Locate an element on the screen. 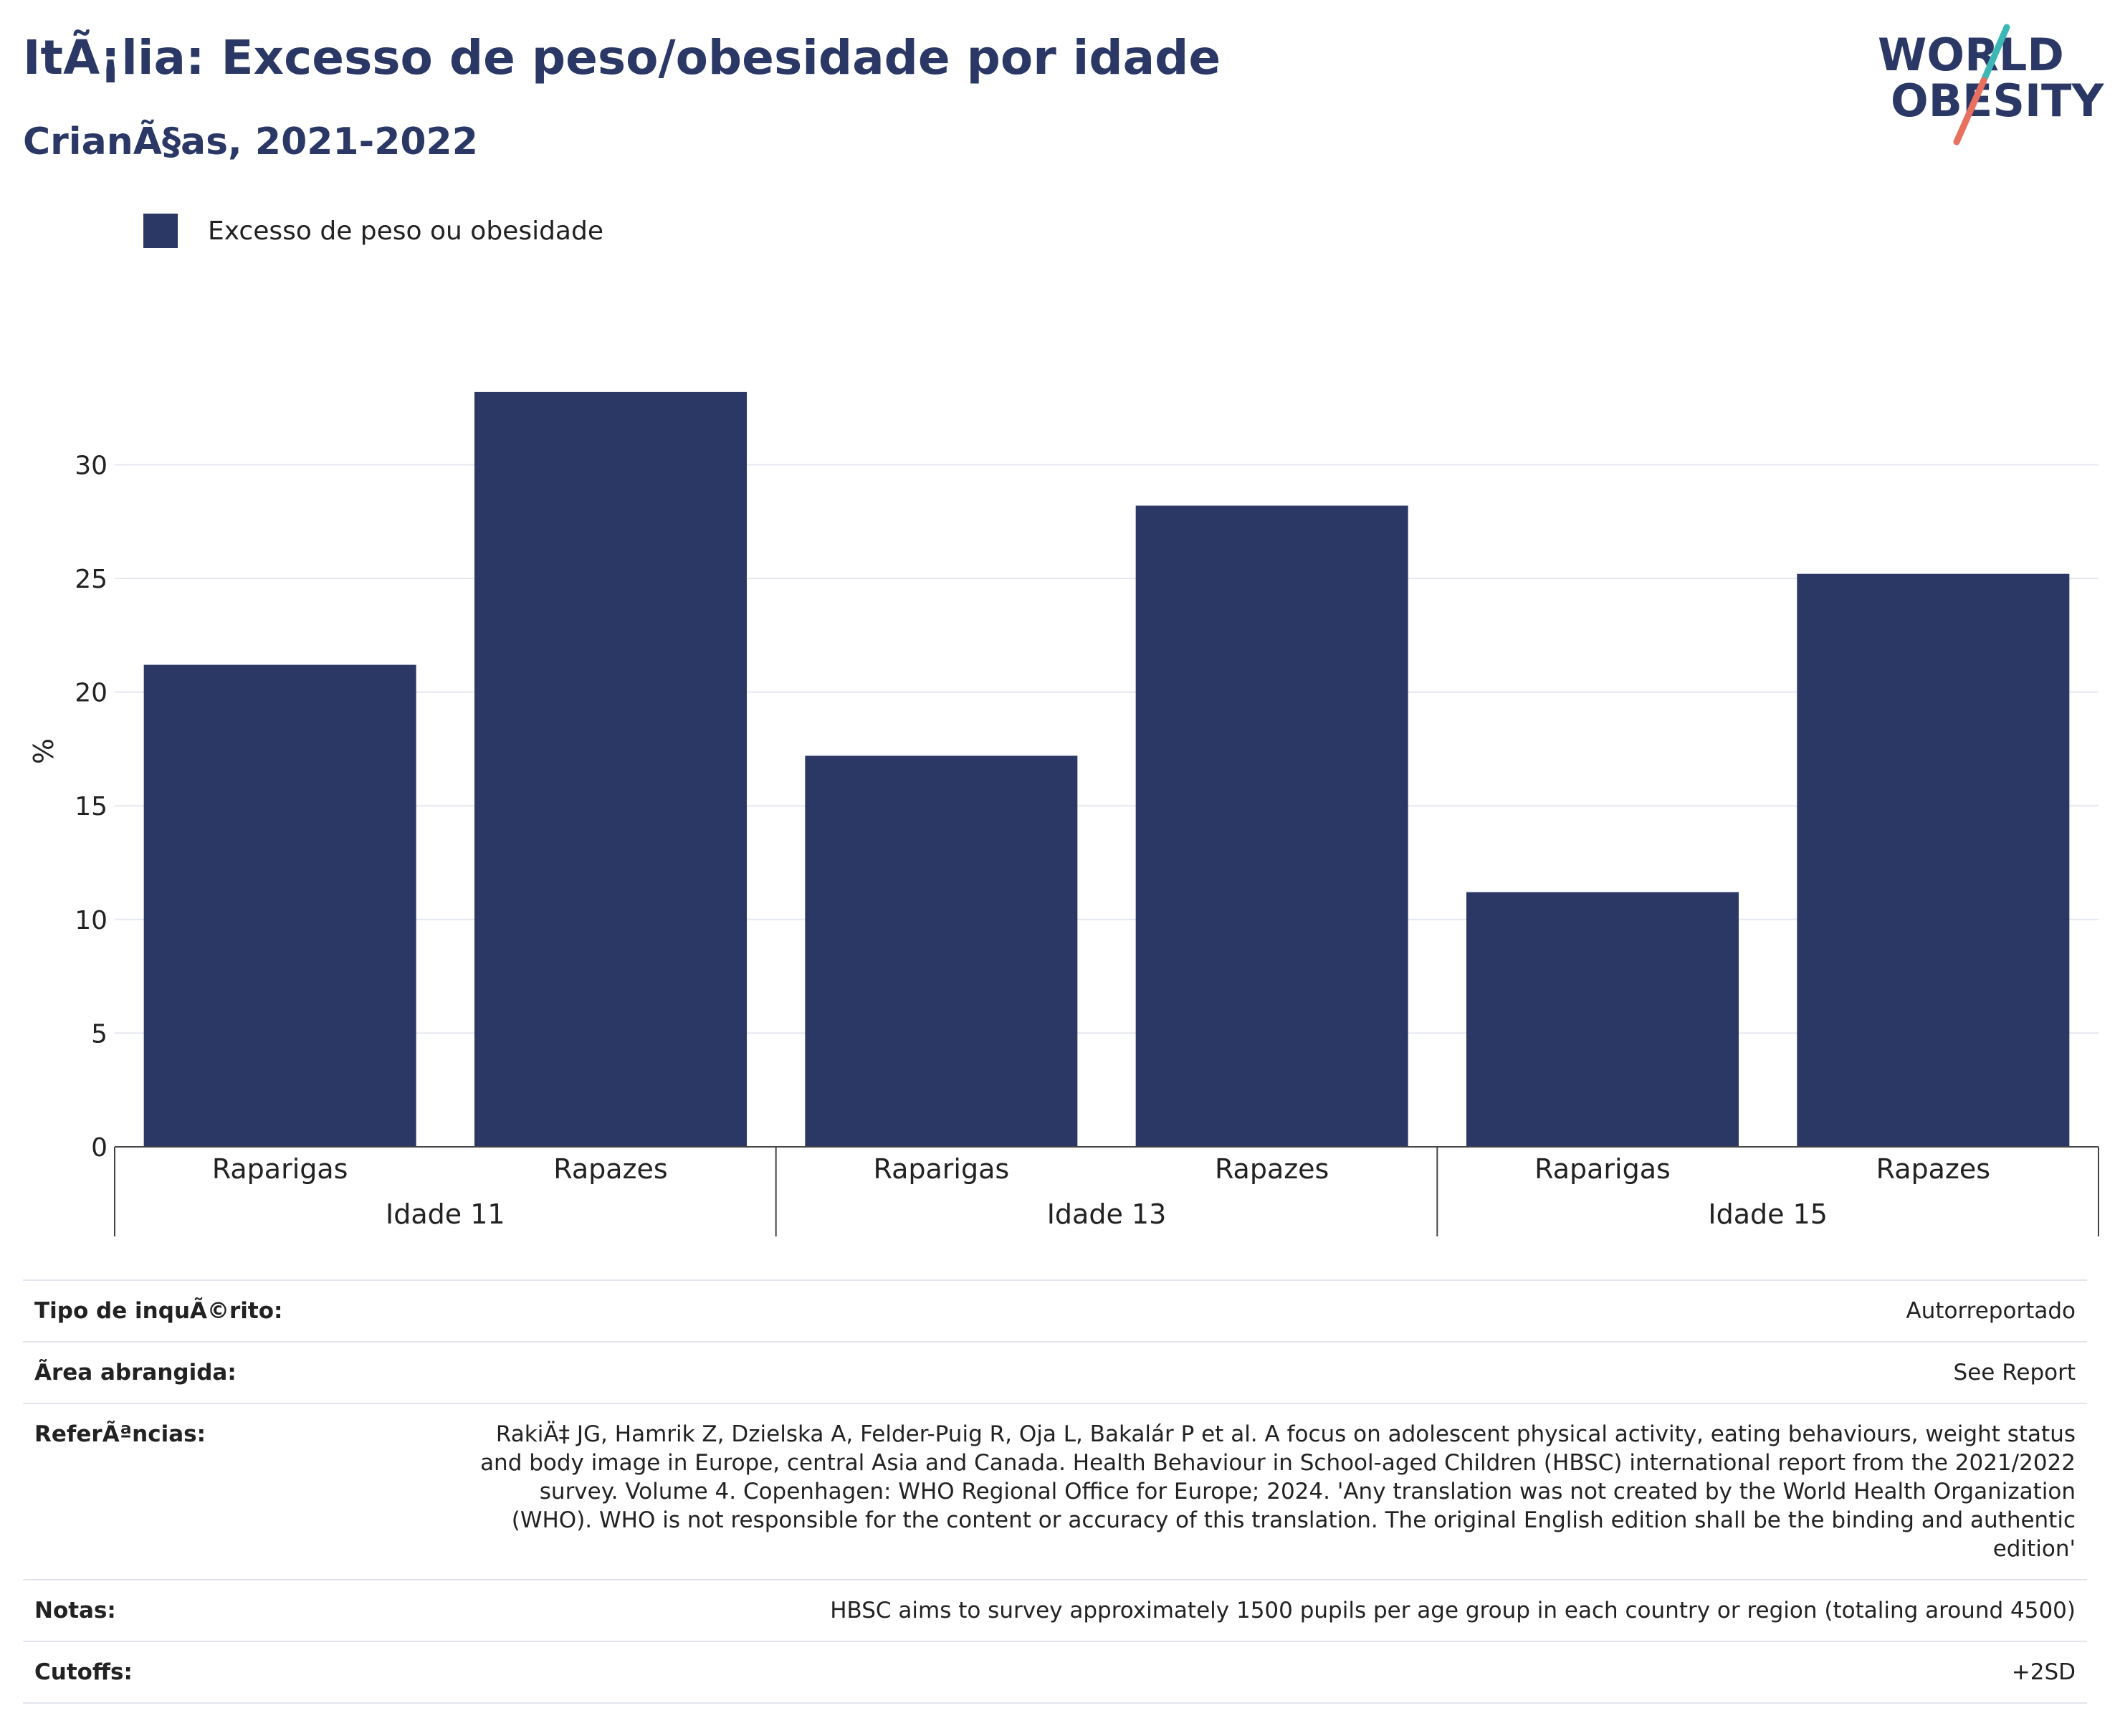 Image resolution: width=2120 pixels, height=1736 pixels. legend-swatch is located at coordinates (160, 231).